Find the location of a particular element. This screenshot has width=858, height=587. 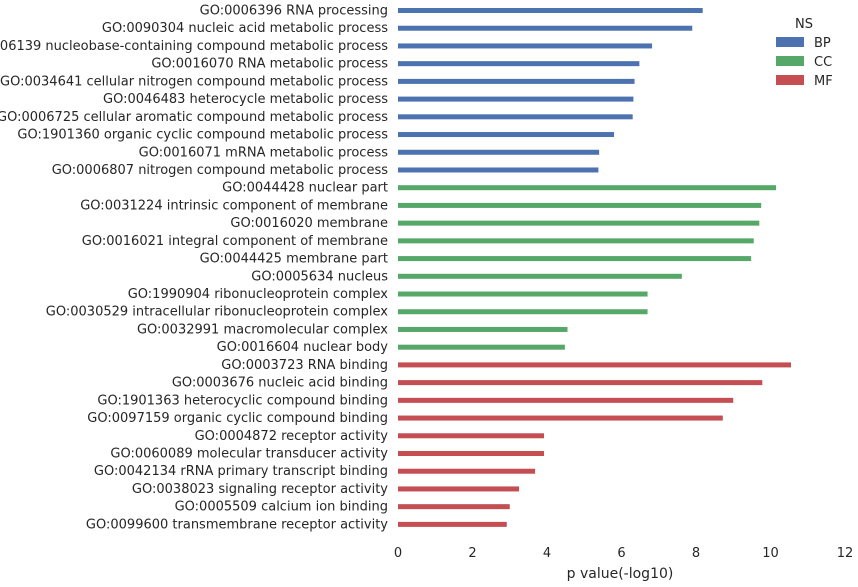

category-label: GO:0004872 receptor activity is located at coordinates (292, 436).